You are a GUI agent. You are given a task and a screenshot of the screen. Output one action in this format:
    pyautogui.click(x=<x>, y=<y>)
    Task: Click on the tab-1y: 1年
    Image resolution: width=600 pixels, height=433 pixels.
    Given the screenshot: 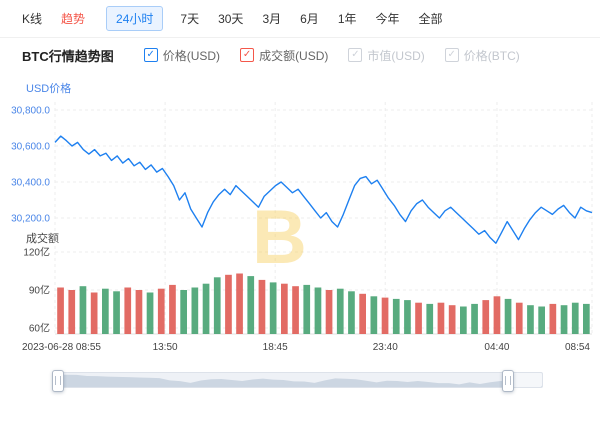 What is the action you would take?
    pyautogui.click(x=347, y=19)
    